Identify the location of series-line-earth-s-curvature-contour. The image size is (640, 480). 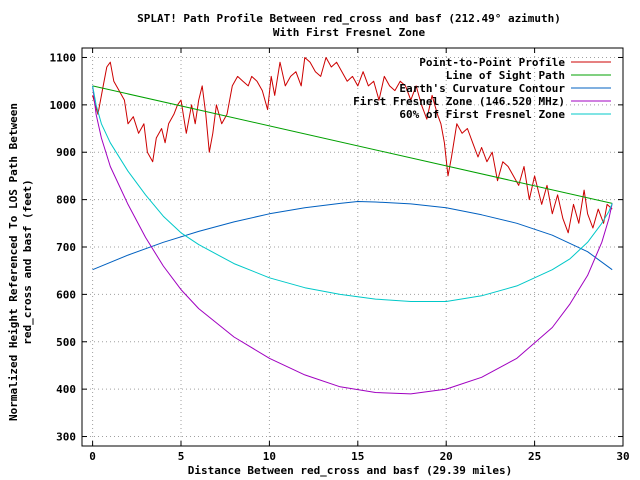
(352, 236).